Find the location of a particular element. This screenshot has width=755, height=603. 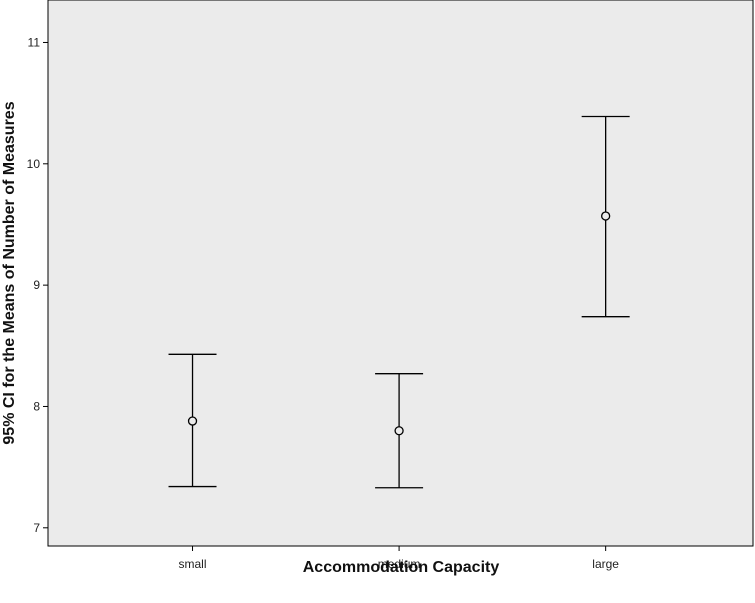

y-tick-label: 8 is located at coordinates (36, 406).